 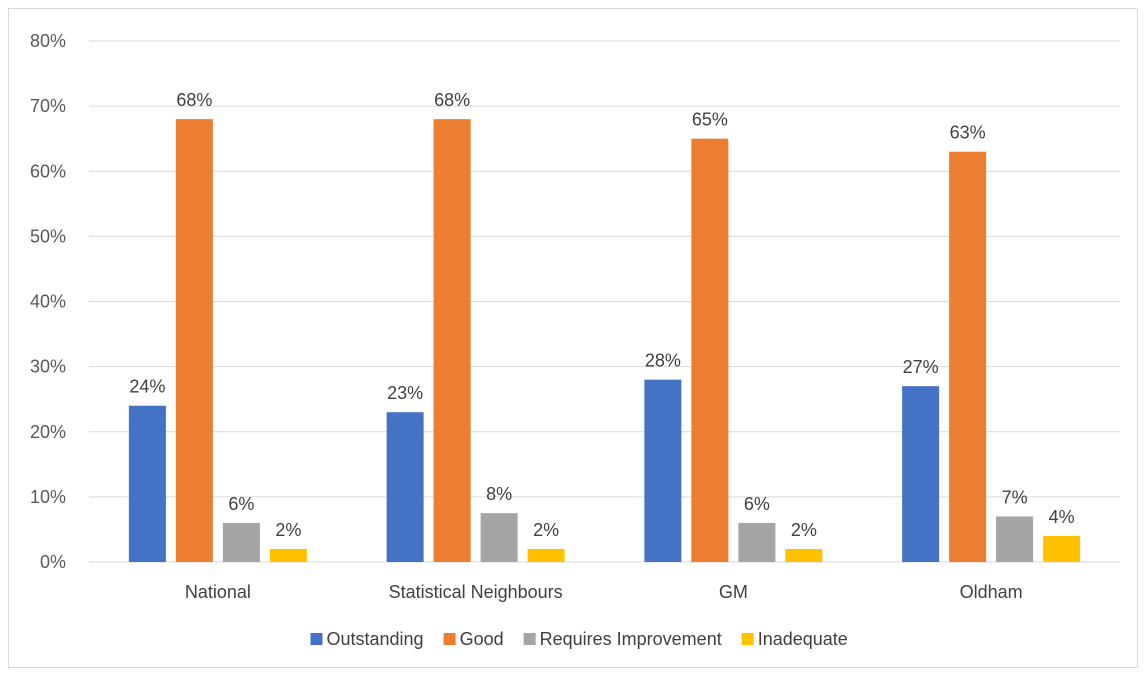 What do you see at coordinates (499, 494) in the screenshot?
I see `data-label: 8%` at bounding box center [499, 494].